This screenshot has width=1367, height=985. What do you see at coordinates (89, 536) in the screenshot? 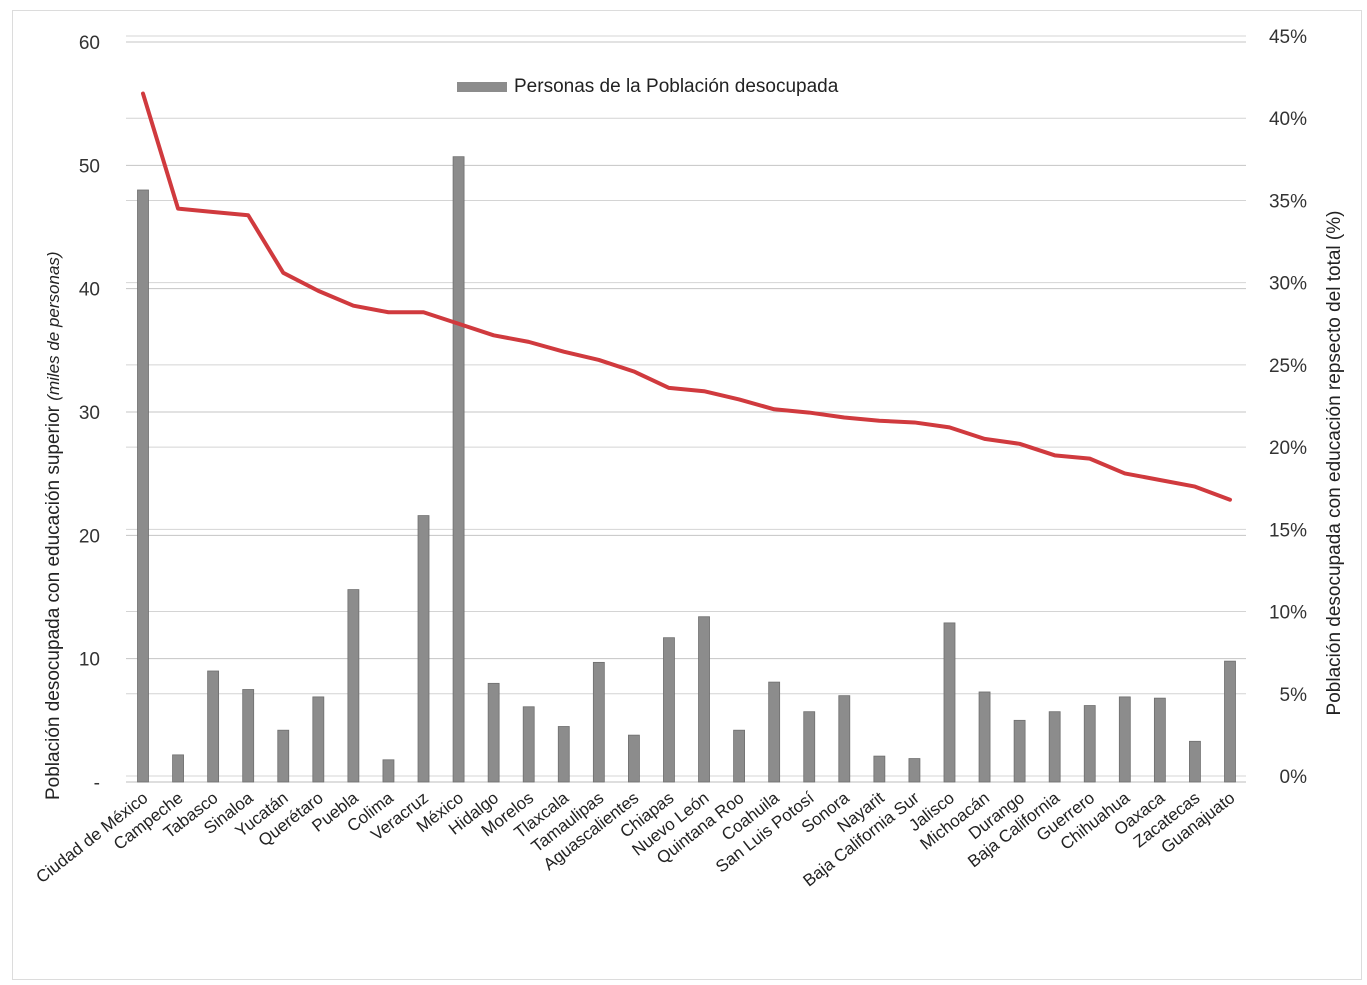
I see `left-tick-label: 20` at bounding box center [89, 536].